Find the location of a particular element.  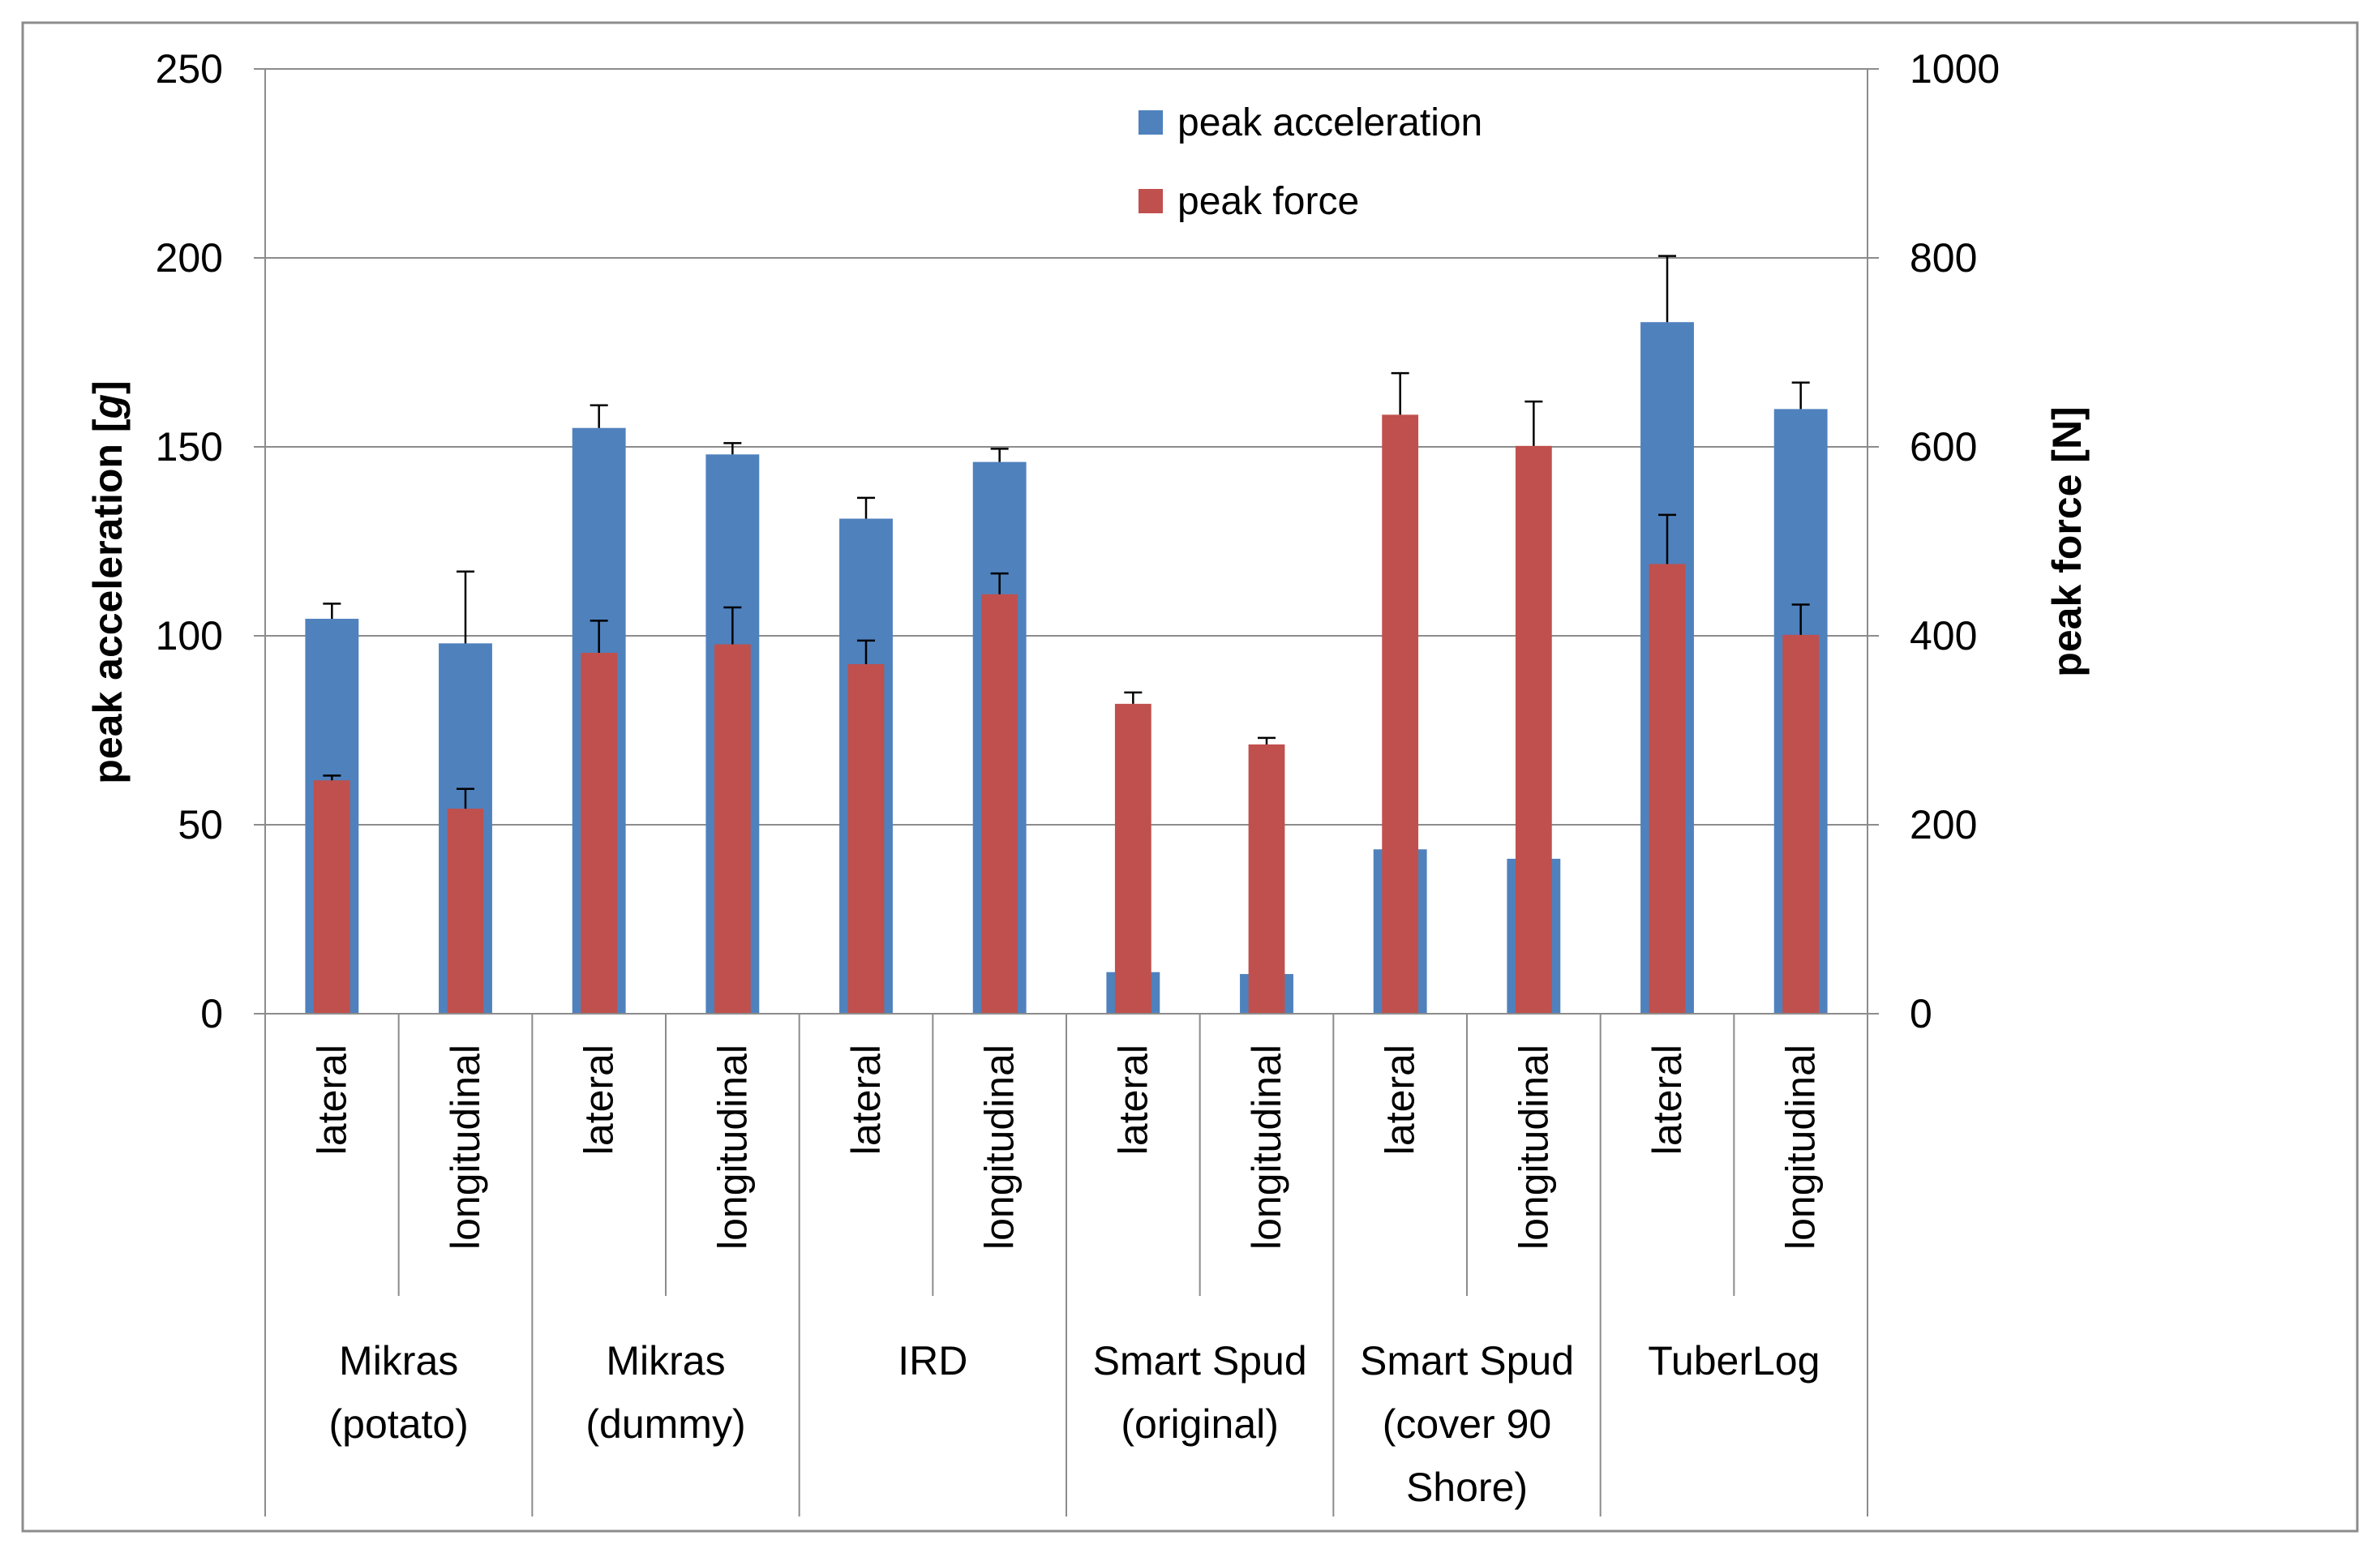

y-left-tick-label: 150 is located at coordinates (189, 447).